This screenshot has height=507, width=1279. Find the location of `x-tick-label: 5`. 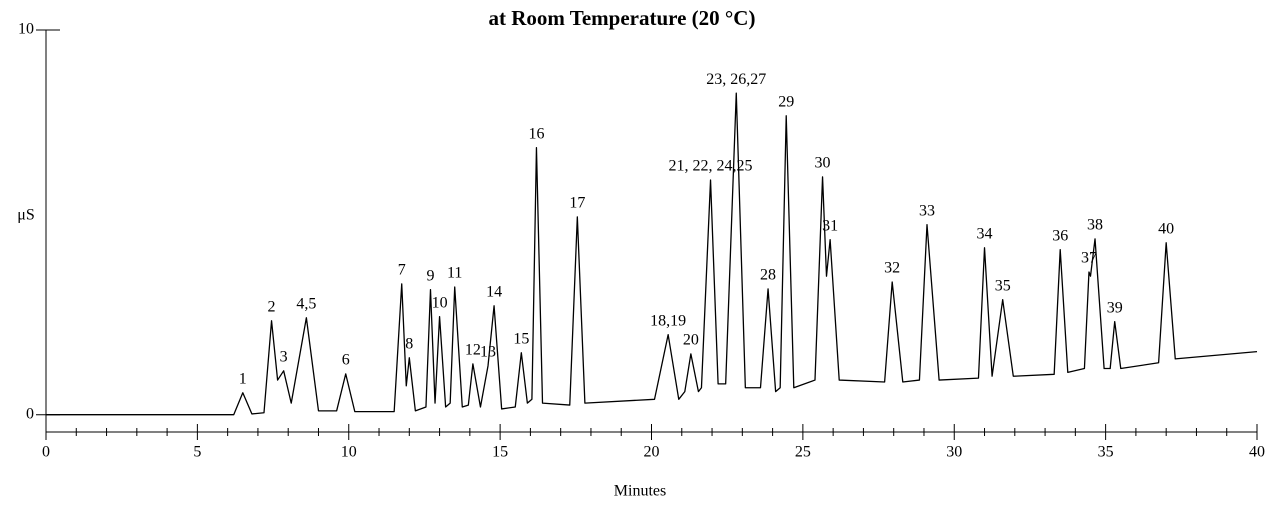

x-tick-label: 5 is located at coordinates (197, 452).